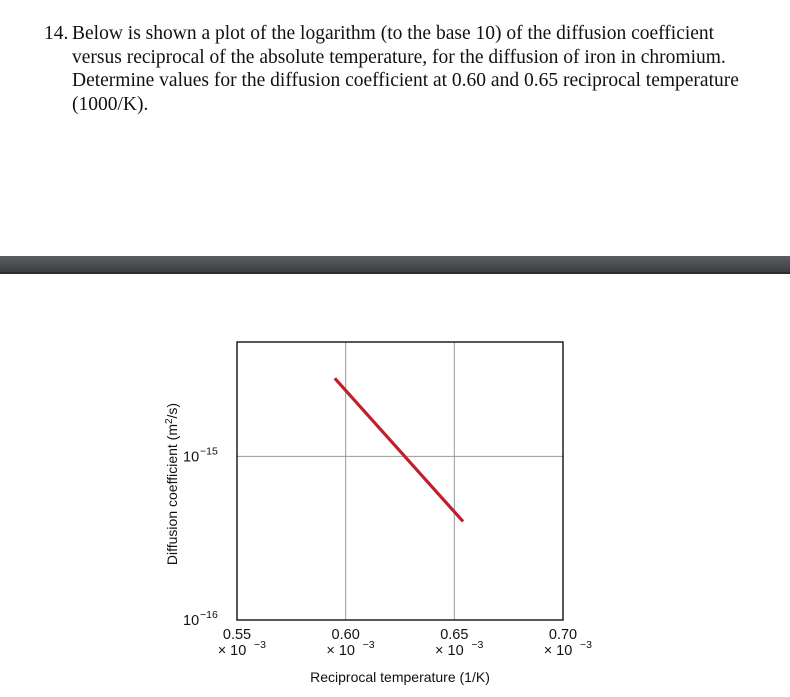  What do you see at coordinates (56, 33) in the screenshot?
I see `question-number: 14.` at bounding box center [56, 33].